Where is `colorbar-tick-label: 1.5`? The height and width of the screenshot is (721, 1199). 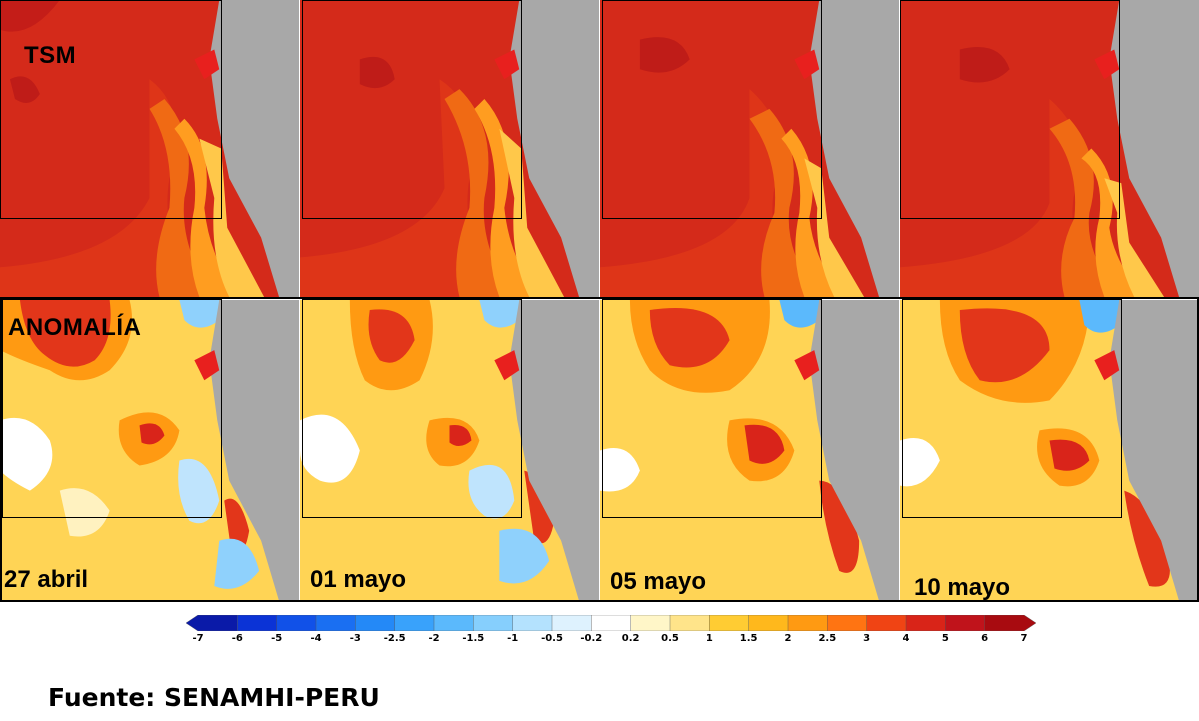
colorbar-tick-label: 1.5 is located at coordinates (748, 638).